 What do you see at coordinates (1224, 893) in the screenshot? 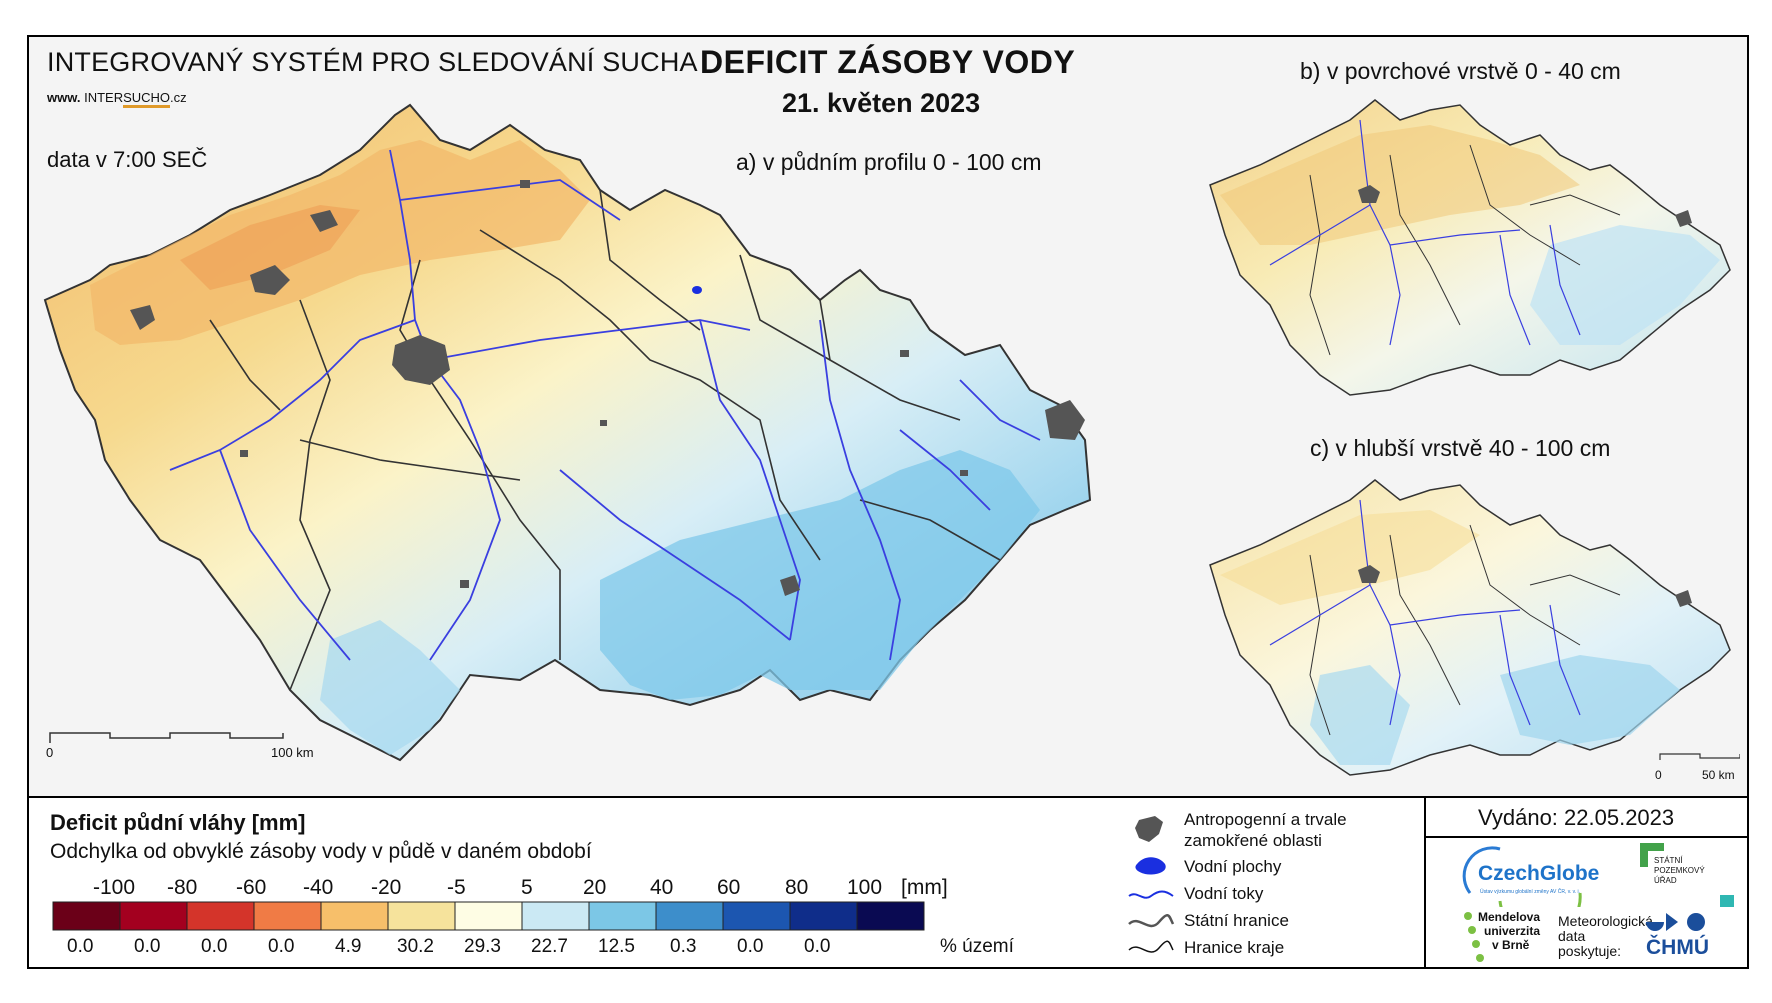
I see `legend-water-courses: Vodní toky` at bounding box center [1224, 893].